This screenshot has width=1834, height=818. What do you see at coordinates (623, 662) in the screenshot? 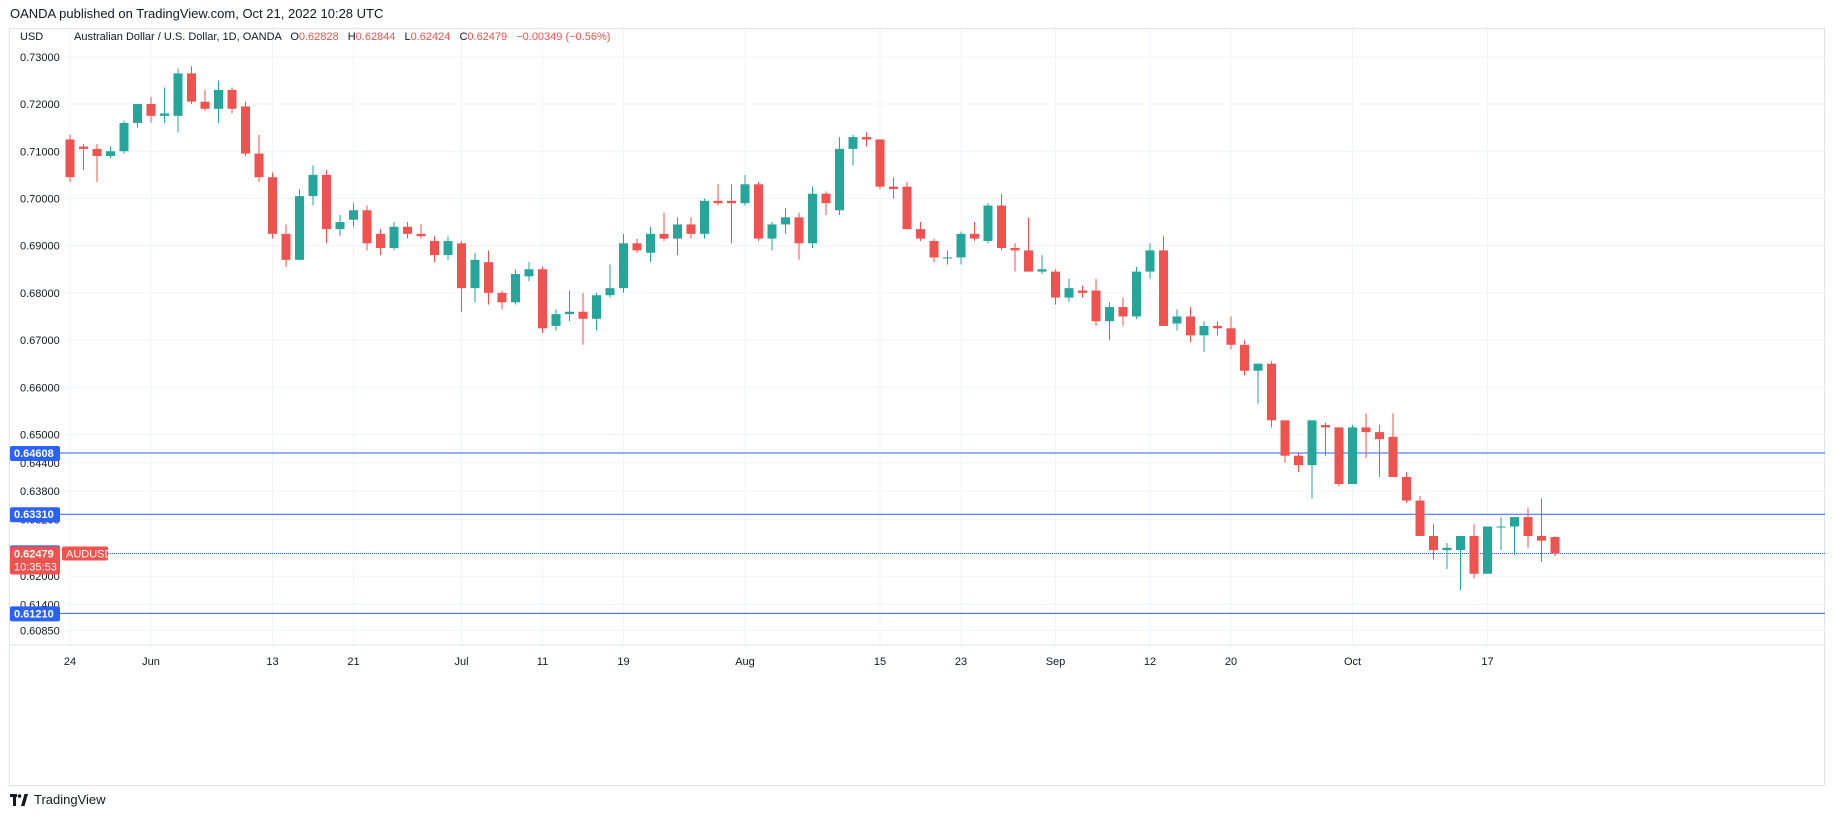
I see `x-tick-label: 19` at bounding box center [623, 662].